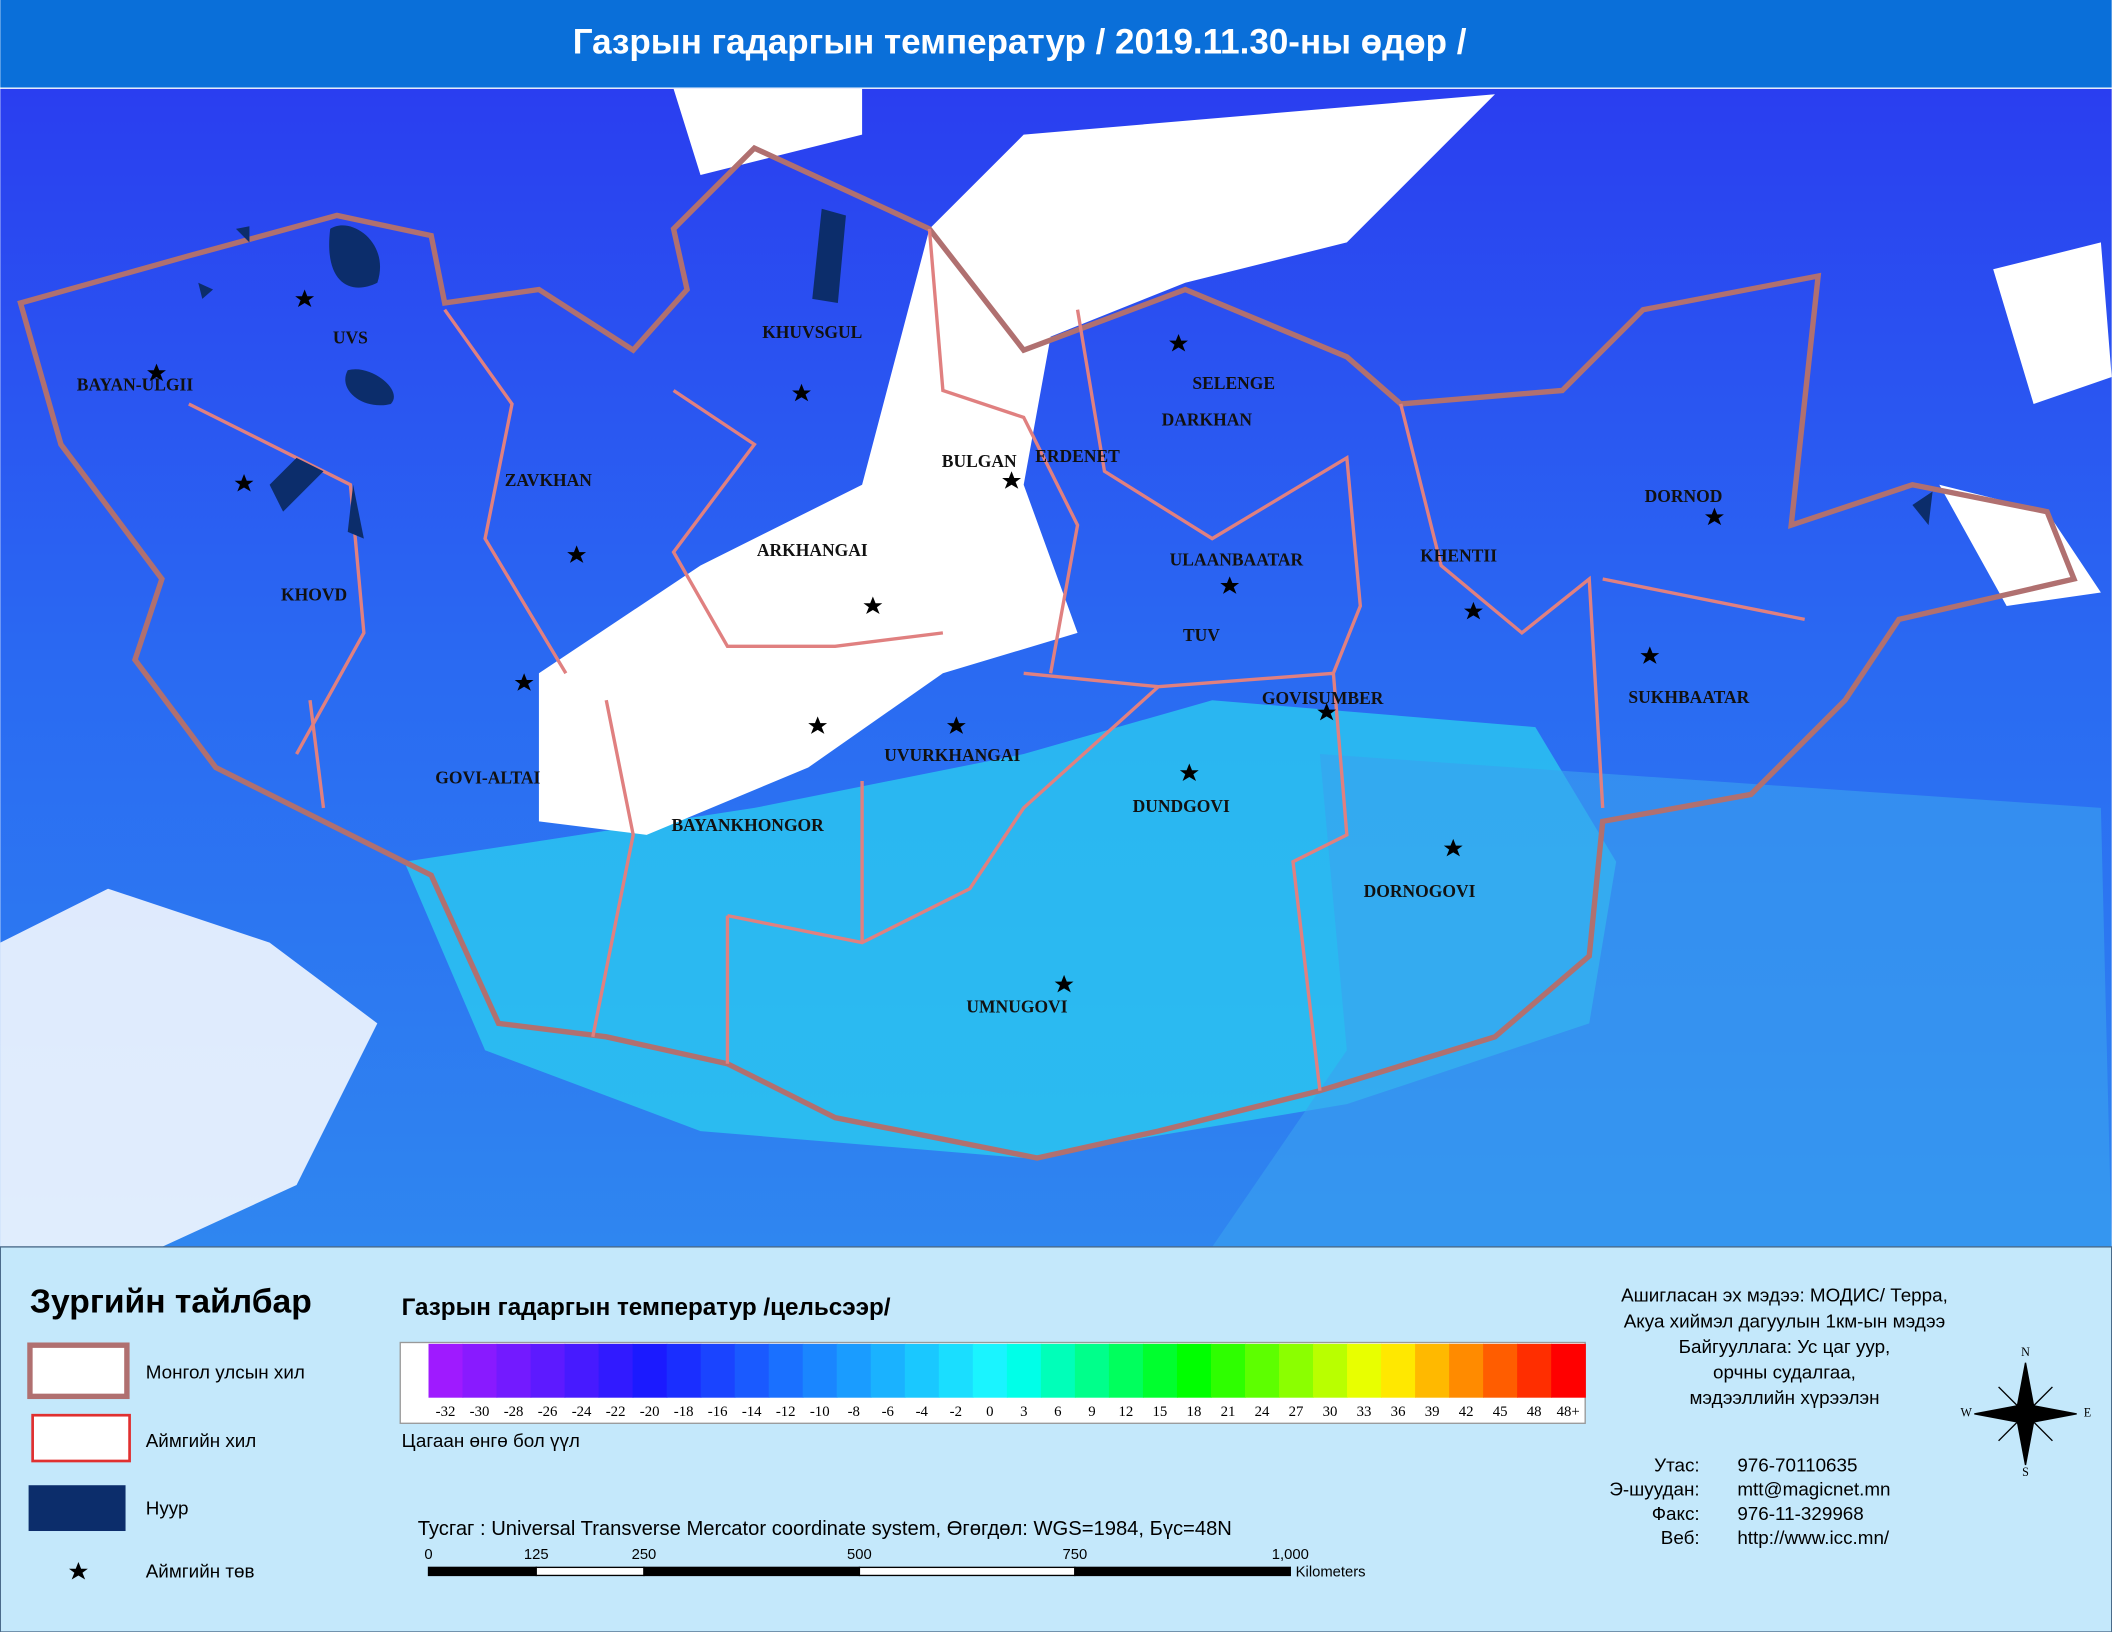 This screenshot has width=2112, height=1637. Describe the element at coordinates (1800, 1513) in the screenshot. I see `contact-value: 976-11-329968` at that location.